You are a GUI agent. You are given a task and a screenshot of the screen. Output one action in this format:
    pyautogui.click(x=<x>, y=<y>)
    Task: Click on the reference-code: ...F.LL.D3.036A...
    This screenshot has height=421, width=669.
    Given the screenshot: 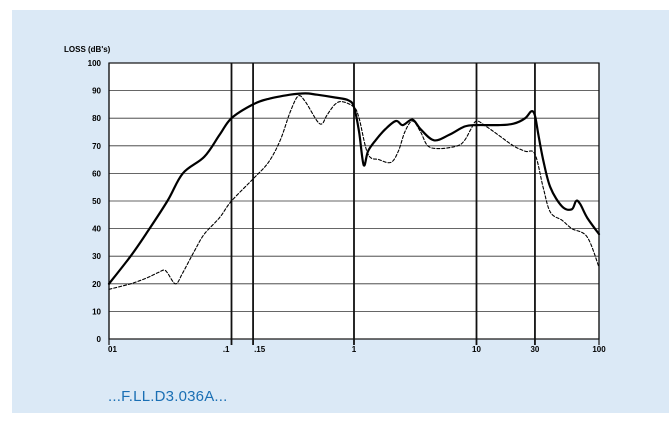 What is the action you would take?
    pyautogui.click(x=168, y=396)
    